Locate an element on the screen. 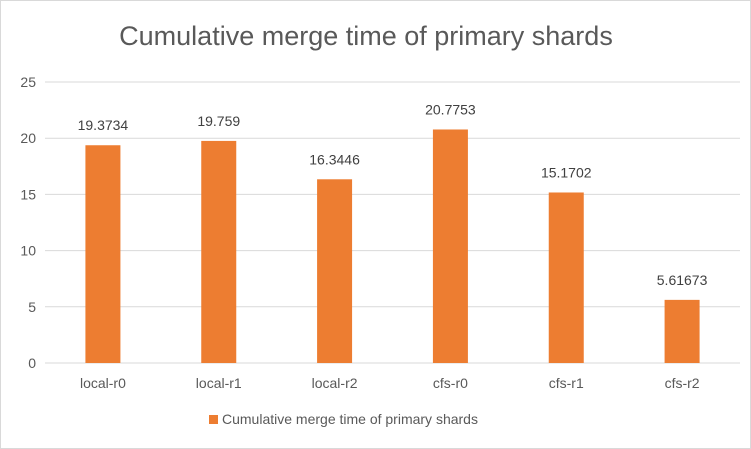 This screenshot has height=449, width=751. x-tick-label: cfs-r2 is located at coordinates (682, 383).